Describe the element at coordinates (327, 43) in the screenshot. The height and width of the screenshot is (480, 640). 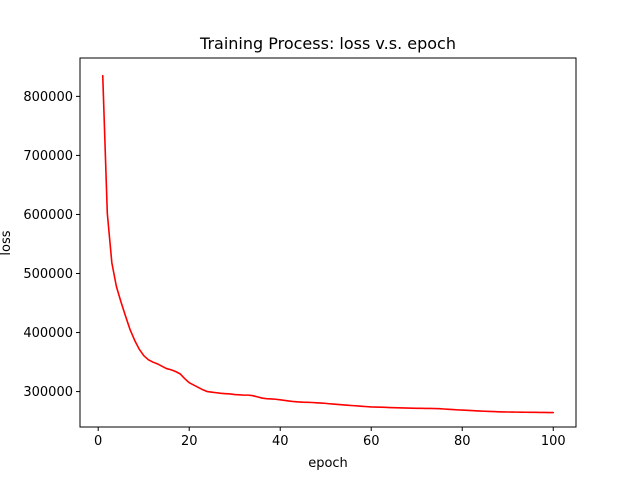
I see `chart-title: Training Process: loss v.s. epoch` at that location.